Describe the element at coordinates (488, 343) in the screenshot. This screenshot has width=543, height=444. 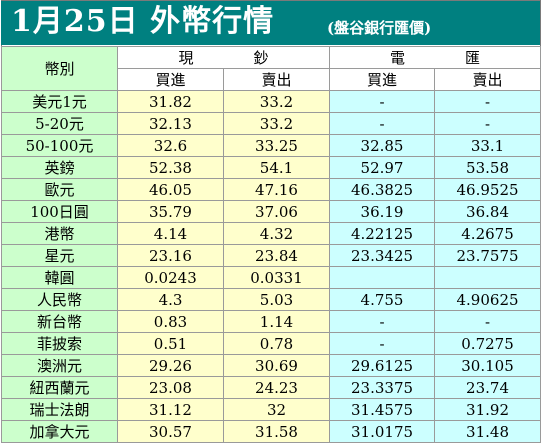
I see `transfer-sell-value: 0.7275` at that location.